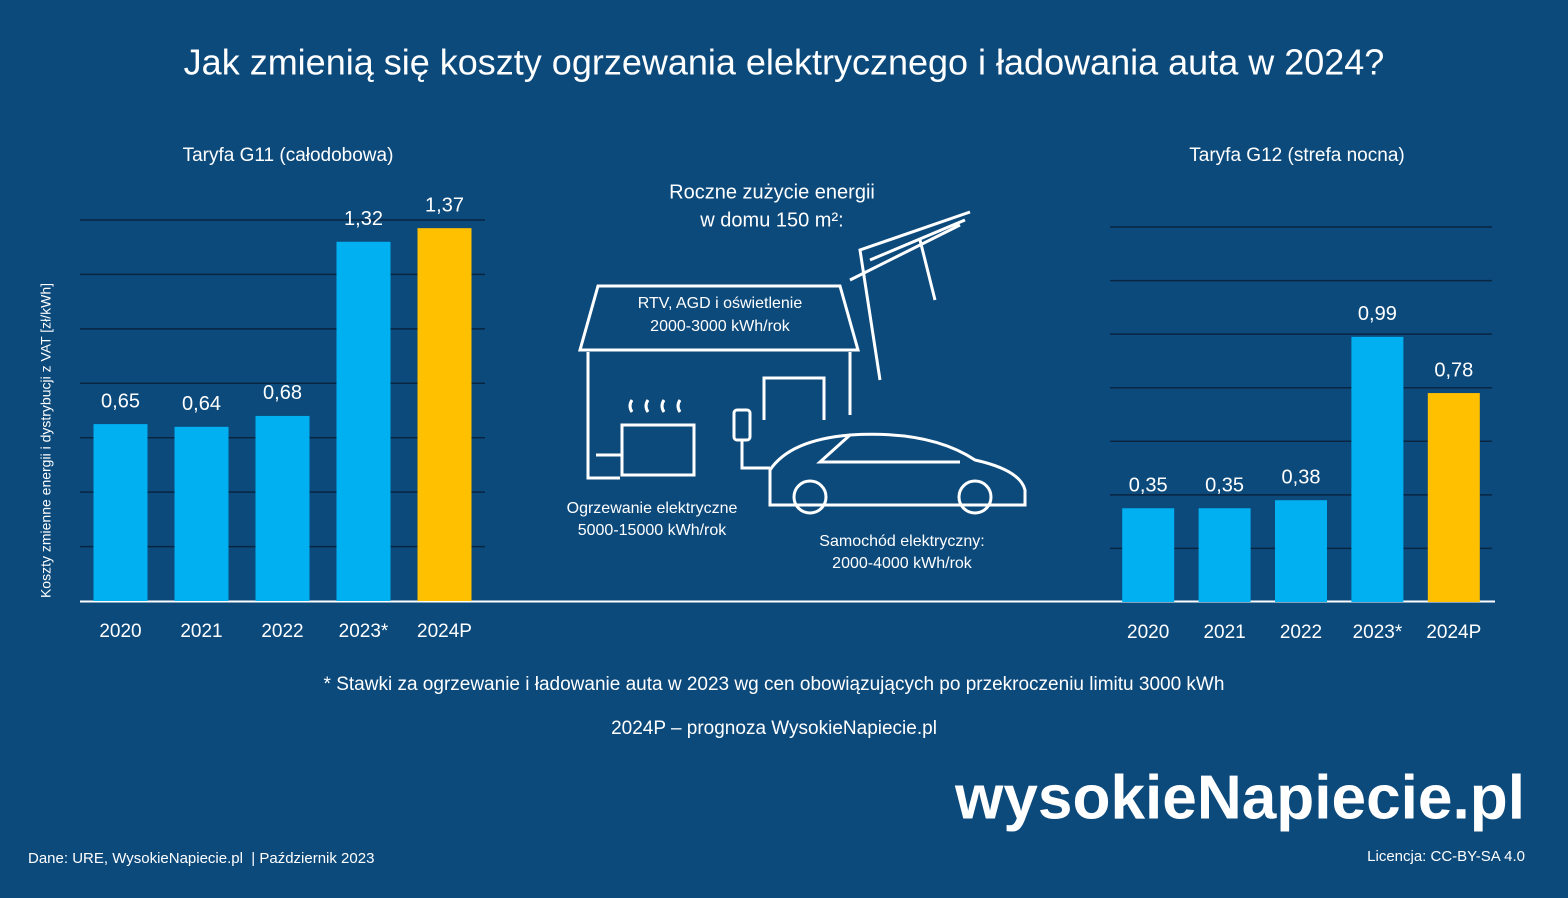  What do you see at coordinates (720, 303) in the screenshot?
I see `illustration-label: RTV, AGD i oświetlenie` at bounding box center [720, 303].